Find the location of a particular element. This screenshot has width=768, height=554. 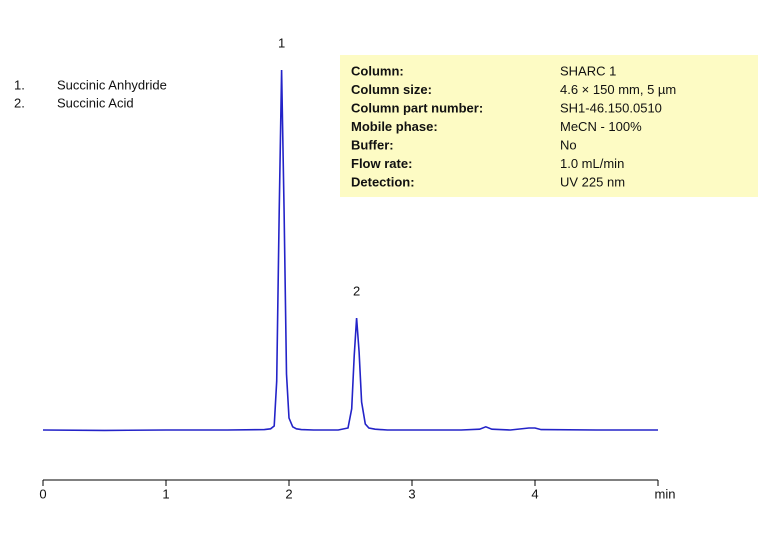

info-value: No is located at coordinates (568, 144).